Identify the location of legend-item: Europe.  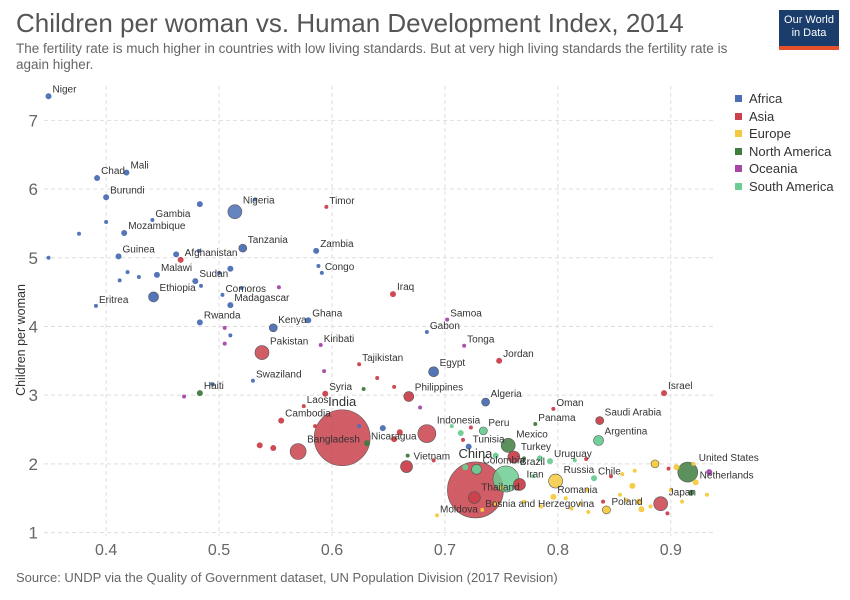
(784, 134).